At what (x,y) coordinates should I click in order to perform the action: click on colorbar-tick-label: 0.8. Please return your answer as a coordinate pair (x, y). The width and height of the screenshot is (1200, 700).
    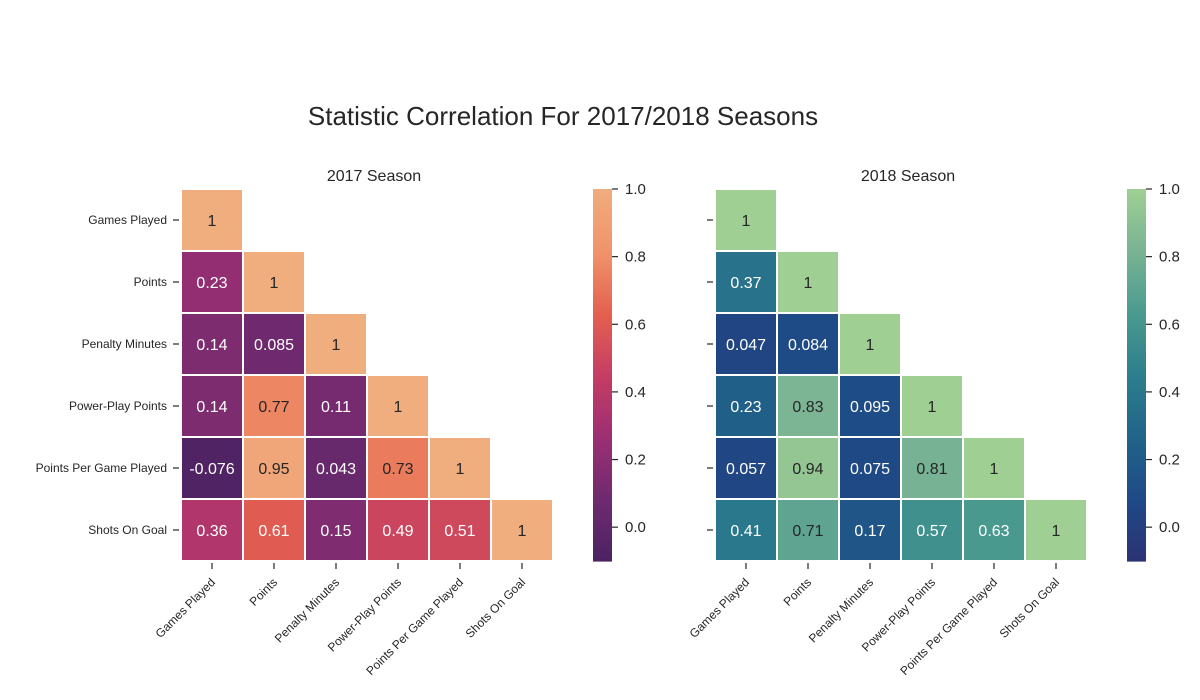
    Looking at the image, I should click on (635, 257).